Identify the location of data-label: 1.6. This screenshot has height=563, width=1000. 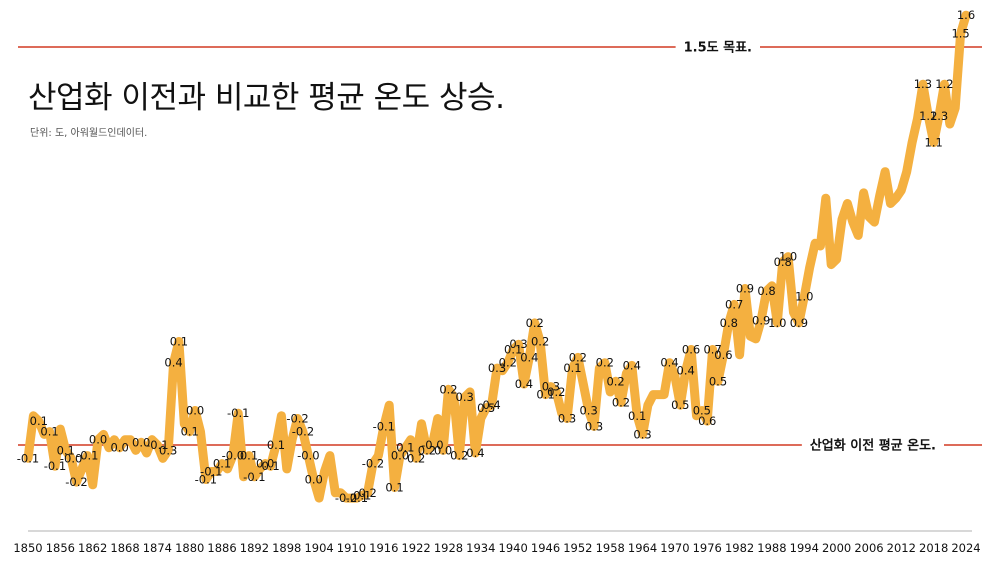
(966, 15).